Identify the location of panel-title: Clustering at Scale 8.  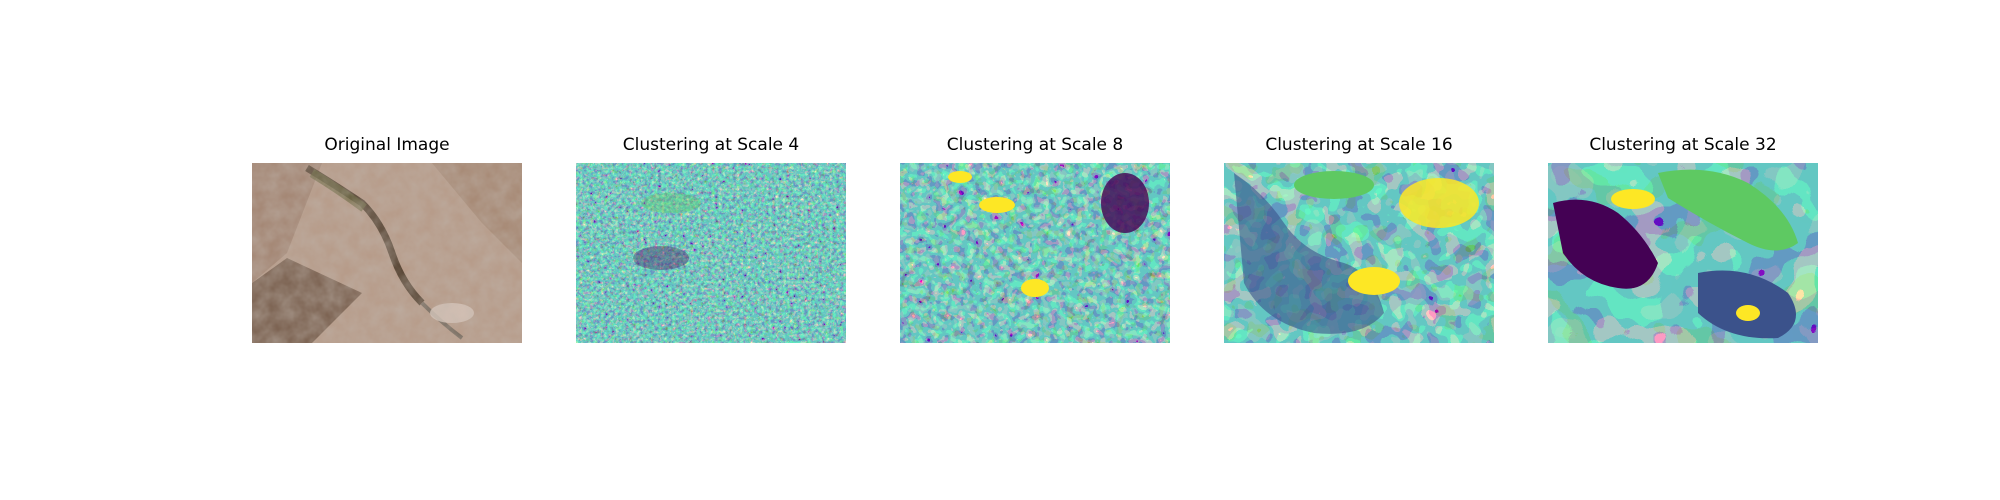
(1035, 145).